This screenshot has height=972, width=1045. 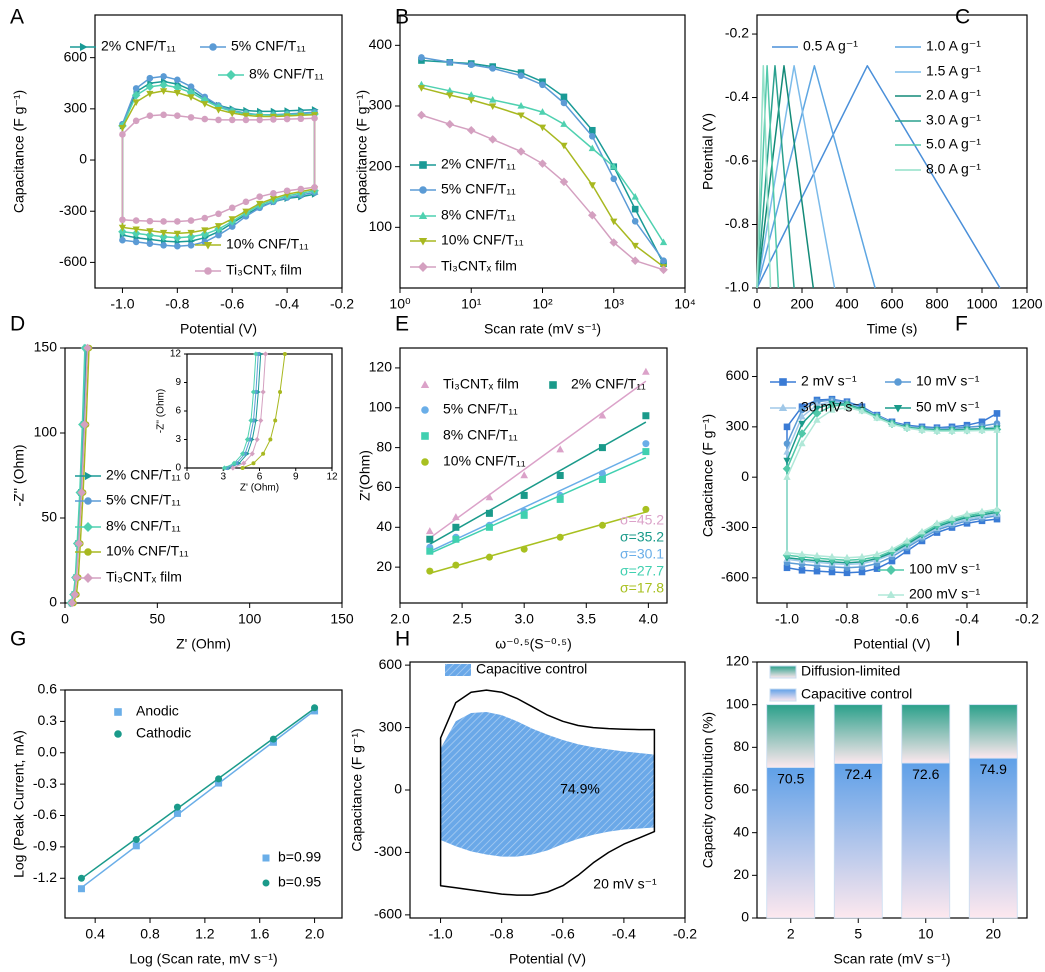 I want to click on y-tick-label: -0.9, so click(x=45, y=846).